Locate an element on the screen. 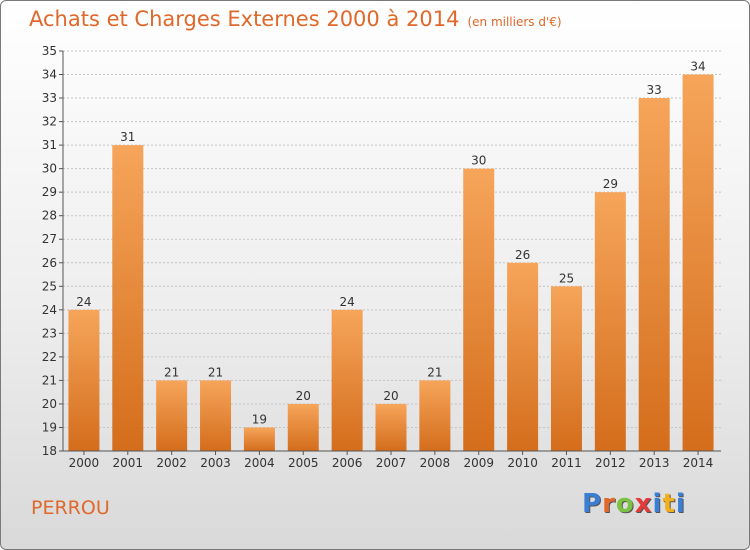  bar-value-label: 26 is located at coordinates (522, 255).